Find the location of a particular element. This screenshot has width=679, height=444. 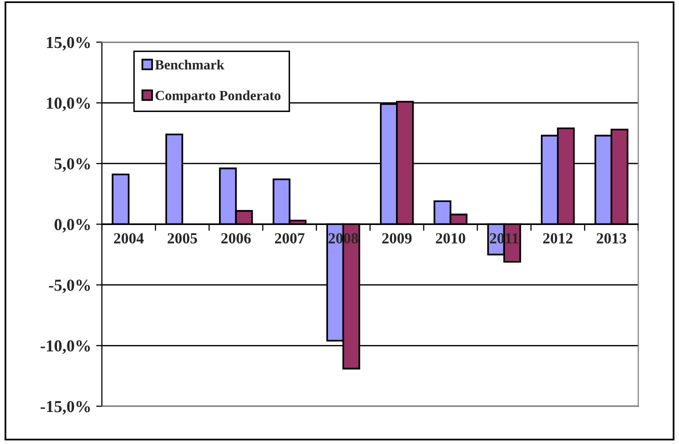

x-tick-label: 2009 is located at coordinates (397, 238).